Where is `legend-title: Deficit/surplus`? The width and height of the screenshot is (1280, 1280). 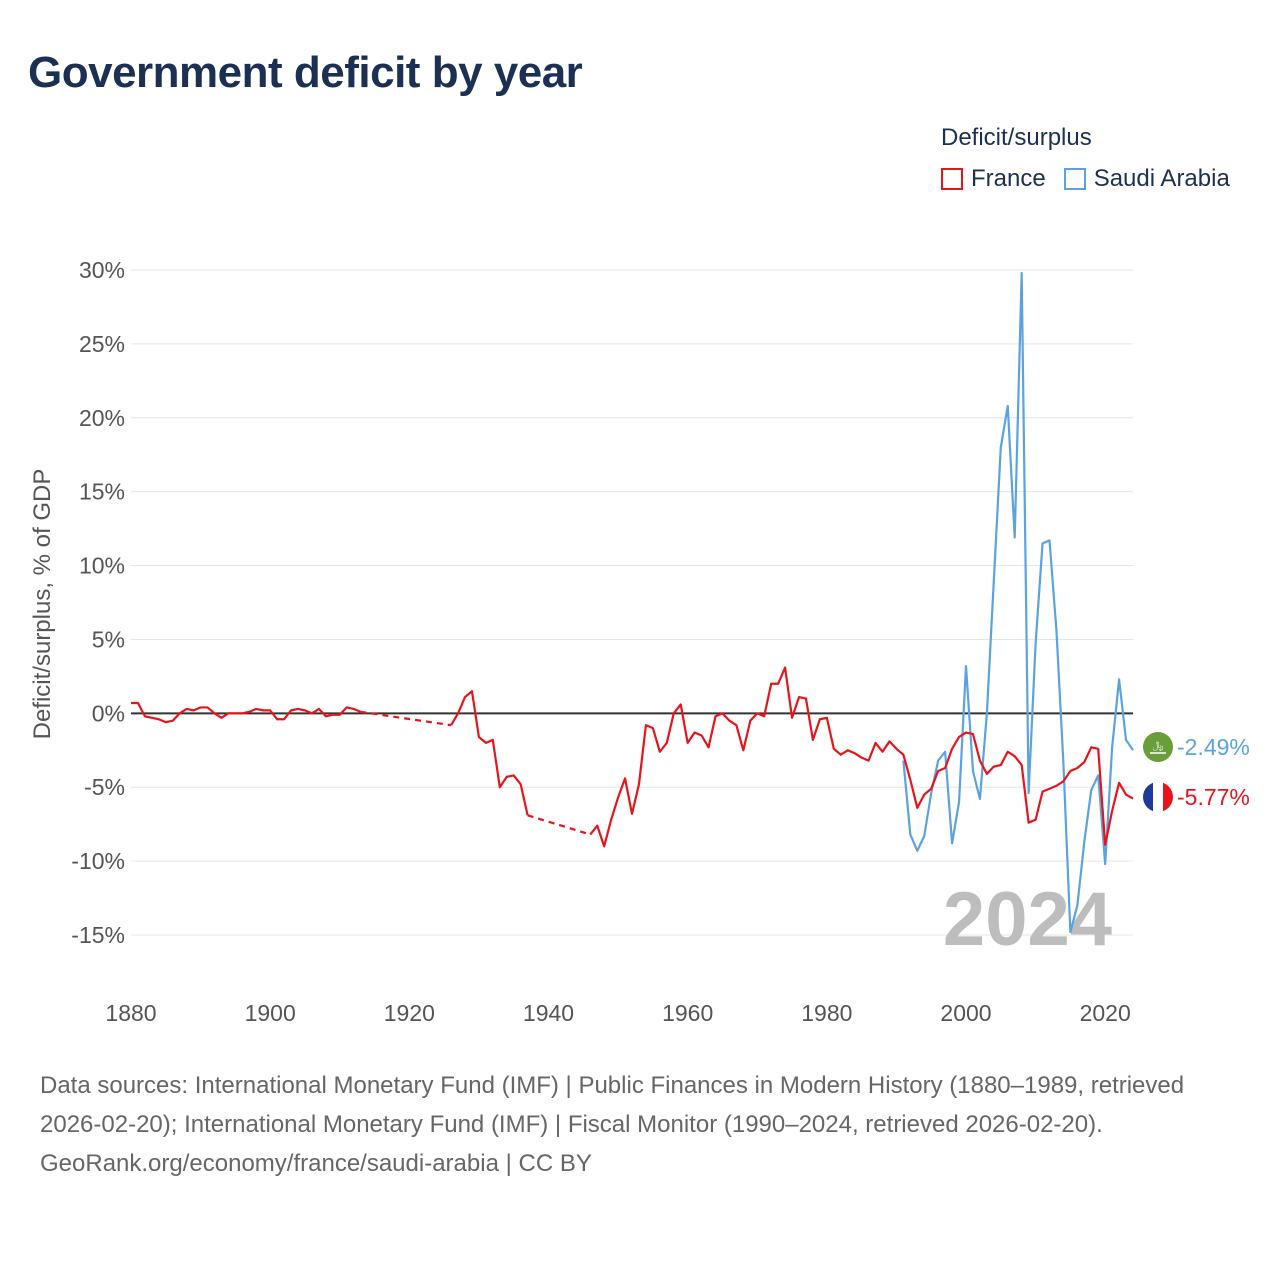 legend-title: Deficit/surplus is located at coordinates (1016, 137).